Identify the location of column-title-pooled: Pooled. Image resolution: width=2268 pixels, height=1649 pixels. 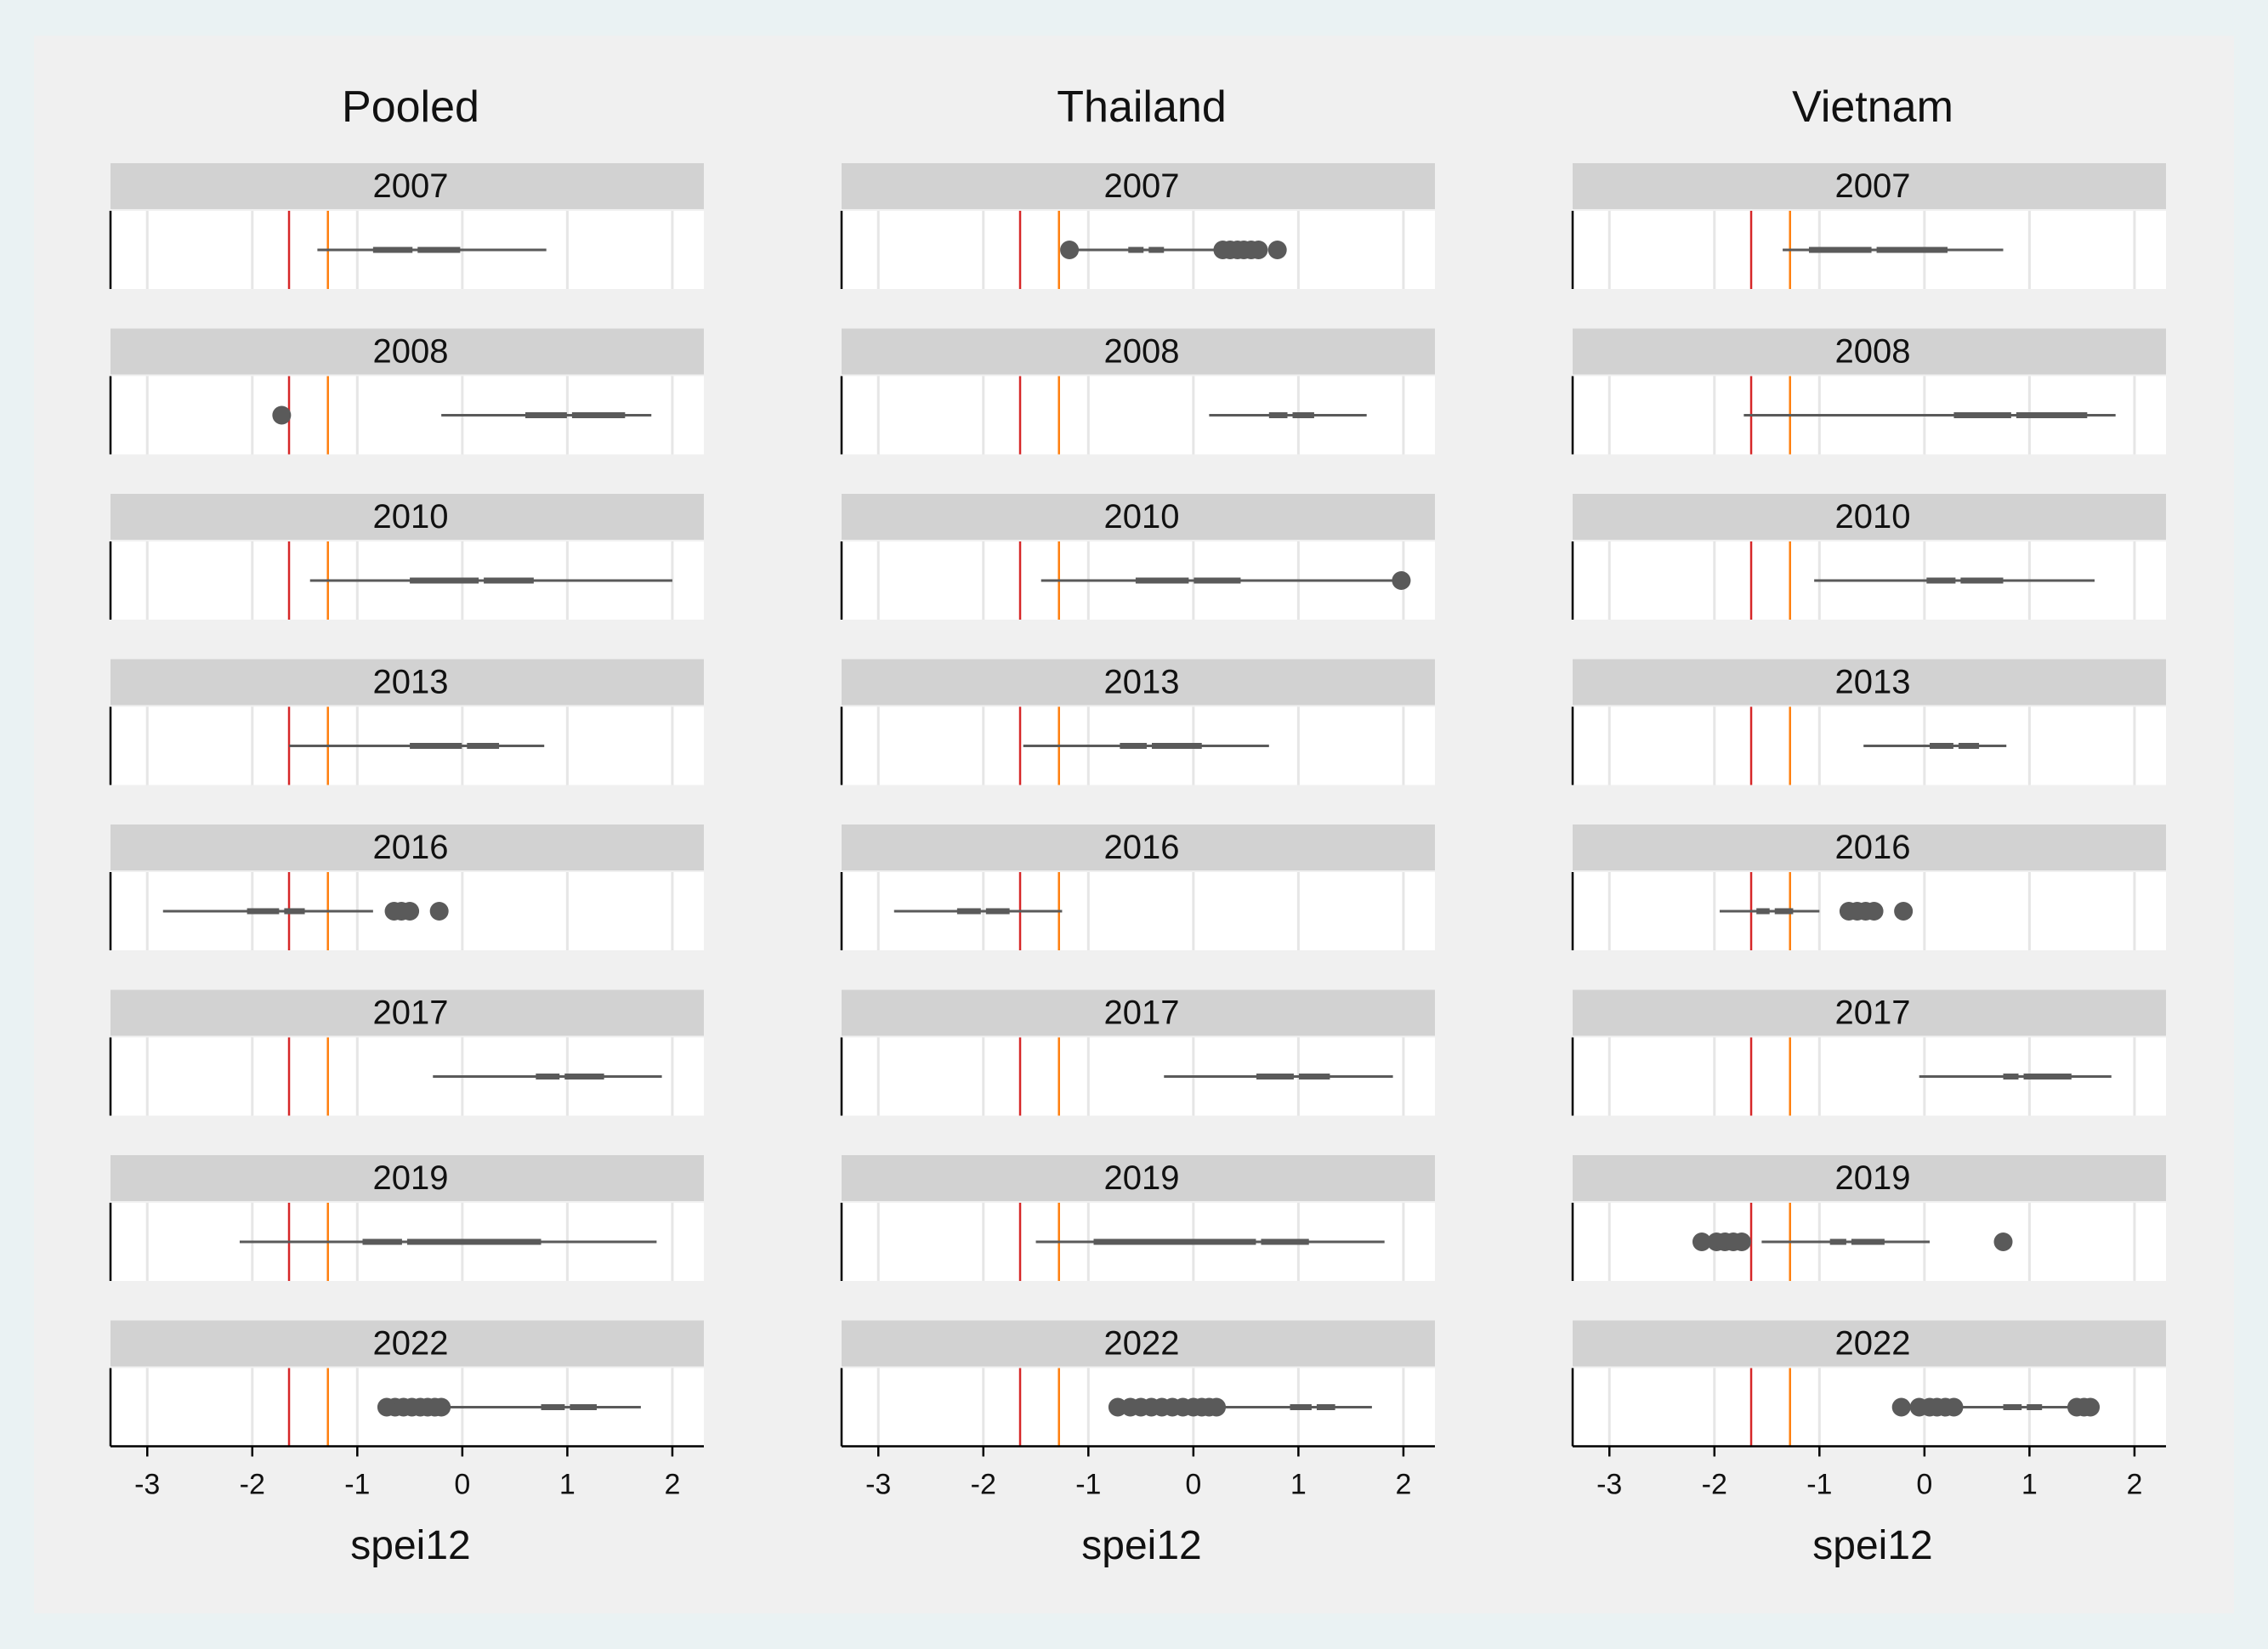
(410, 107).